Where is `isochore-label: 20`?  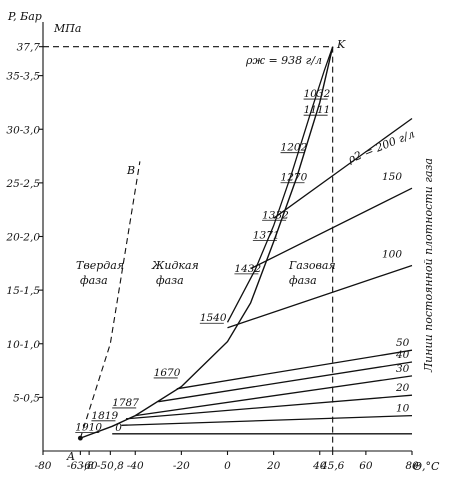 isochore-label: 20 is located at coordinates (402, 388).